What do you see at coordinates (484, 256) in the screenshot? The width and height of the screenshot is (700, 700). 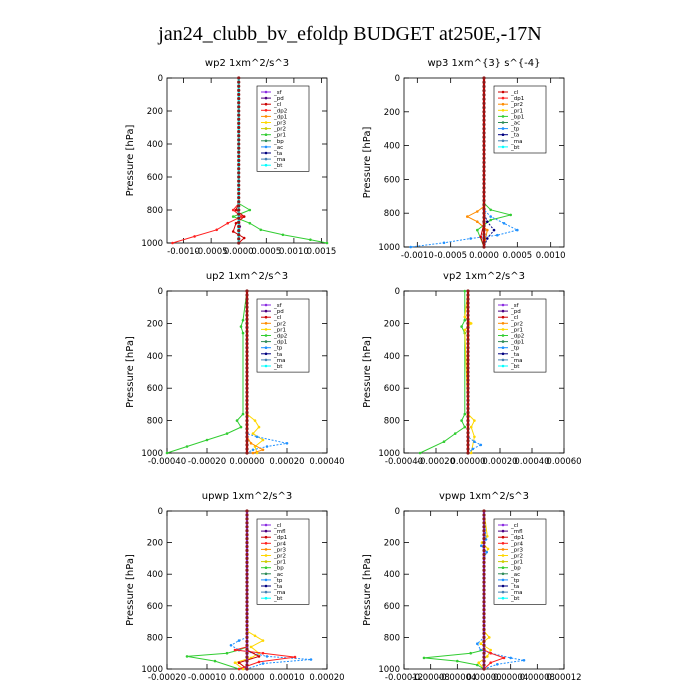 I see `x-tick-label: 0.0000` at bounding box center [484, 256].